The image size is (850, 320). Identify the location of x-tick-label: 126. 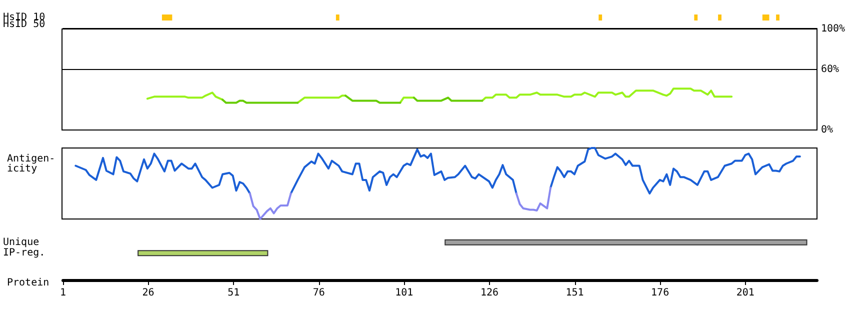
(489, 293).